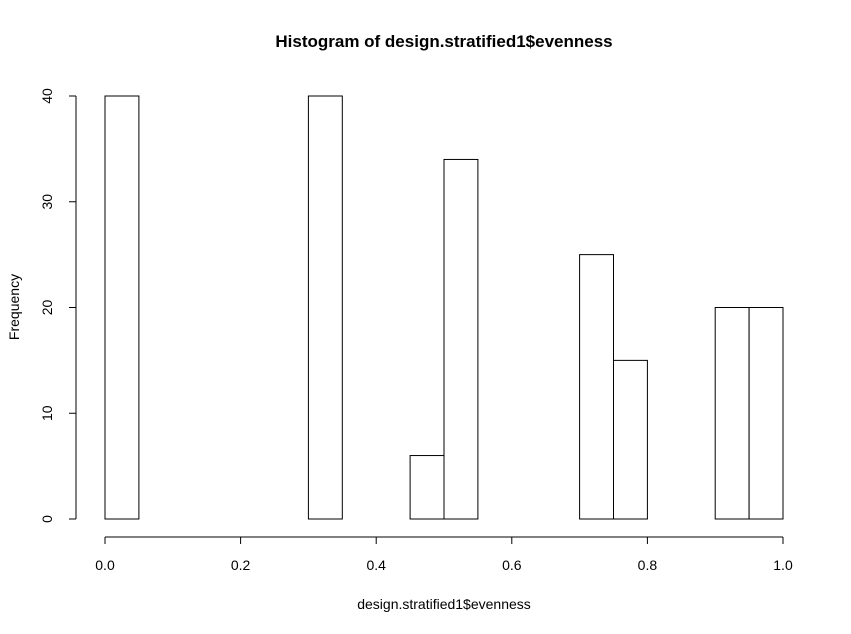 The image size is (851, 634). What do you see at coordinates (47, 413) in the screenshot?
I see `y-tick-label: 10` at bounding box center [47, 413].